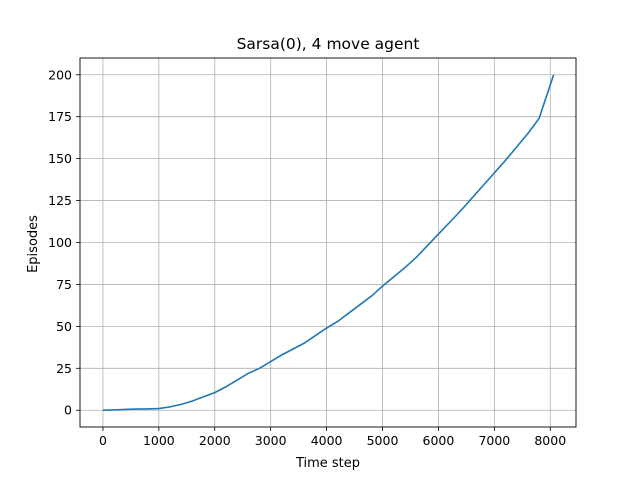  Describe the element at coordinates (60, 74) in the screenshot. I see `y-tick-label: 200` at that location.